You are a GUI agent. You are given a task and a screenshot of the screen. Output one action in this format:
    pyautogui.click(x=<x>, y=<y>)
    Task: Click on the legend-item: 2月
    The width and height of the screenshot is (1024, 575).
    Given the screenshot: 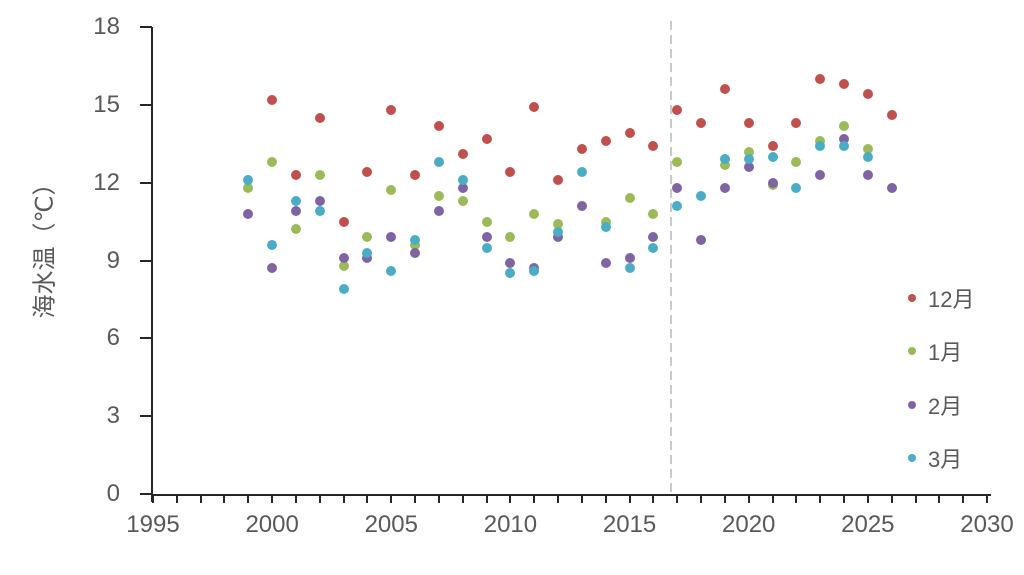 What is the action you would take?
    pyautogui.click(x=935, y=405)
    